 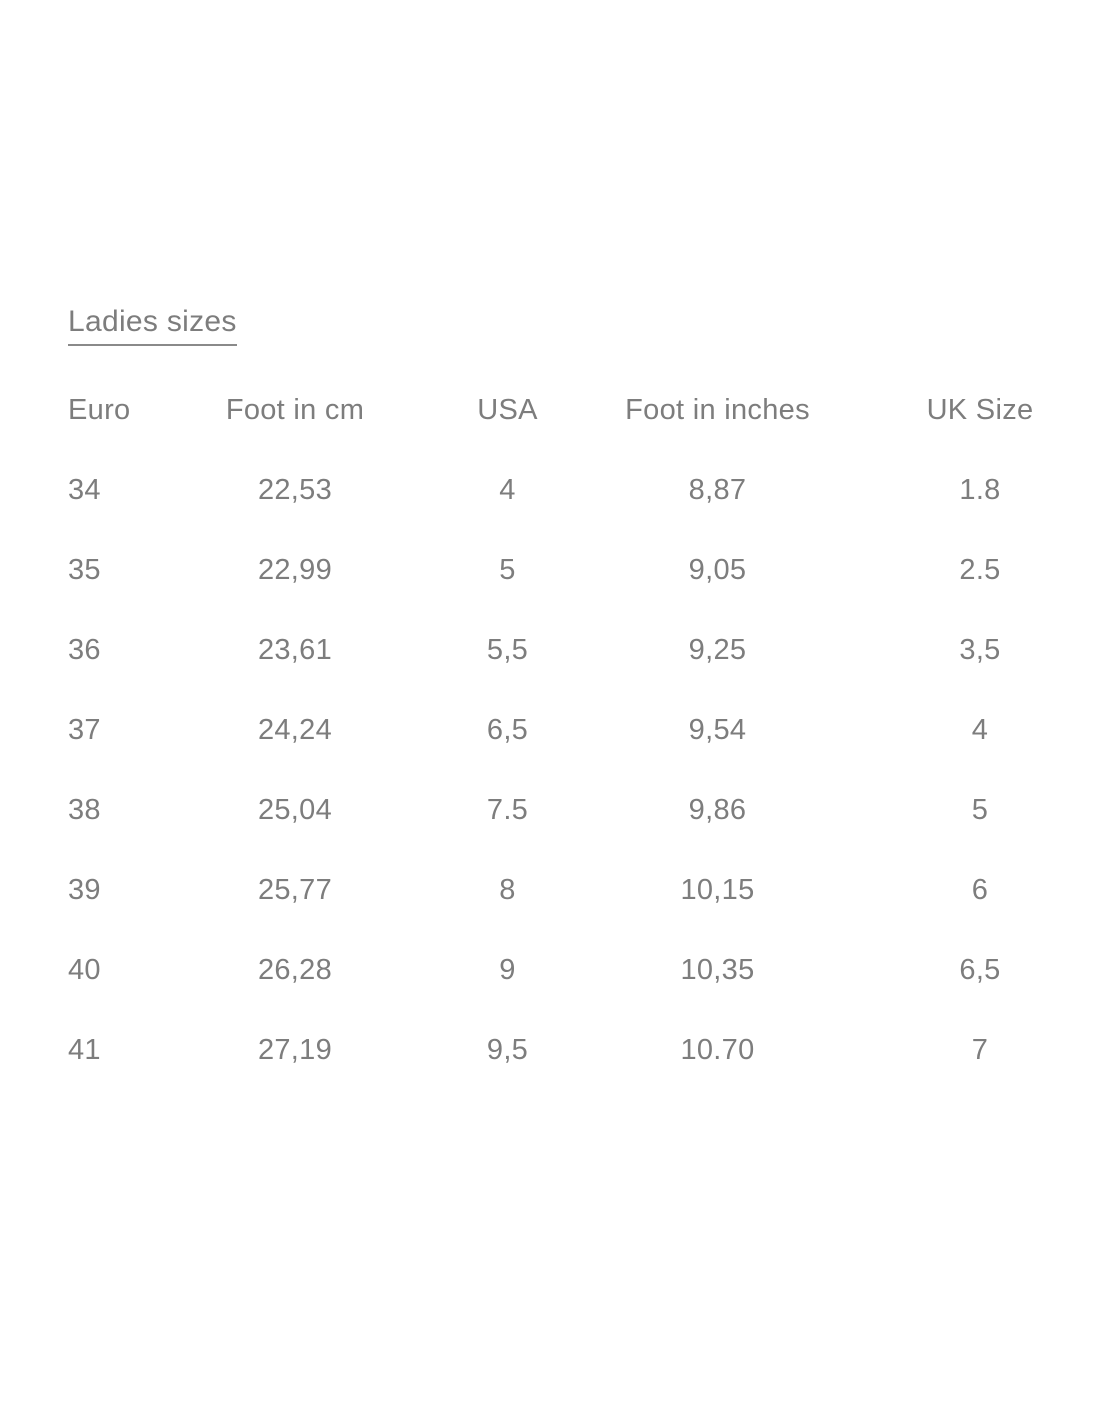 I want to click on table-cell: 1.8, so click(x=980, y=489).